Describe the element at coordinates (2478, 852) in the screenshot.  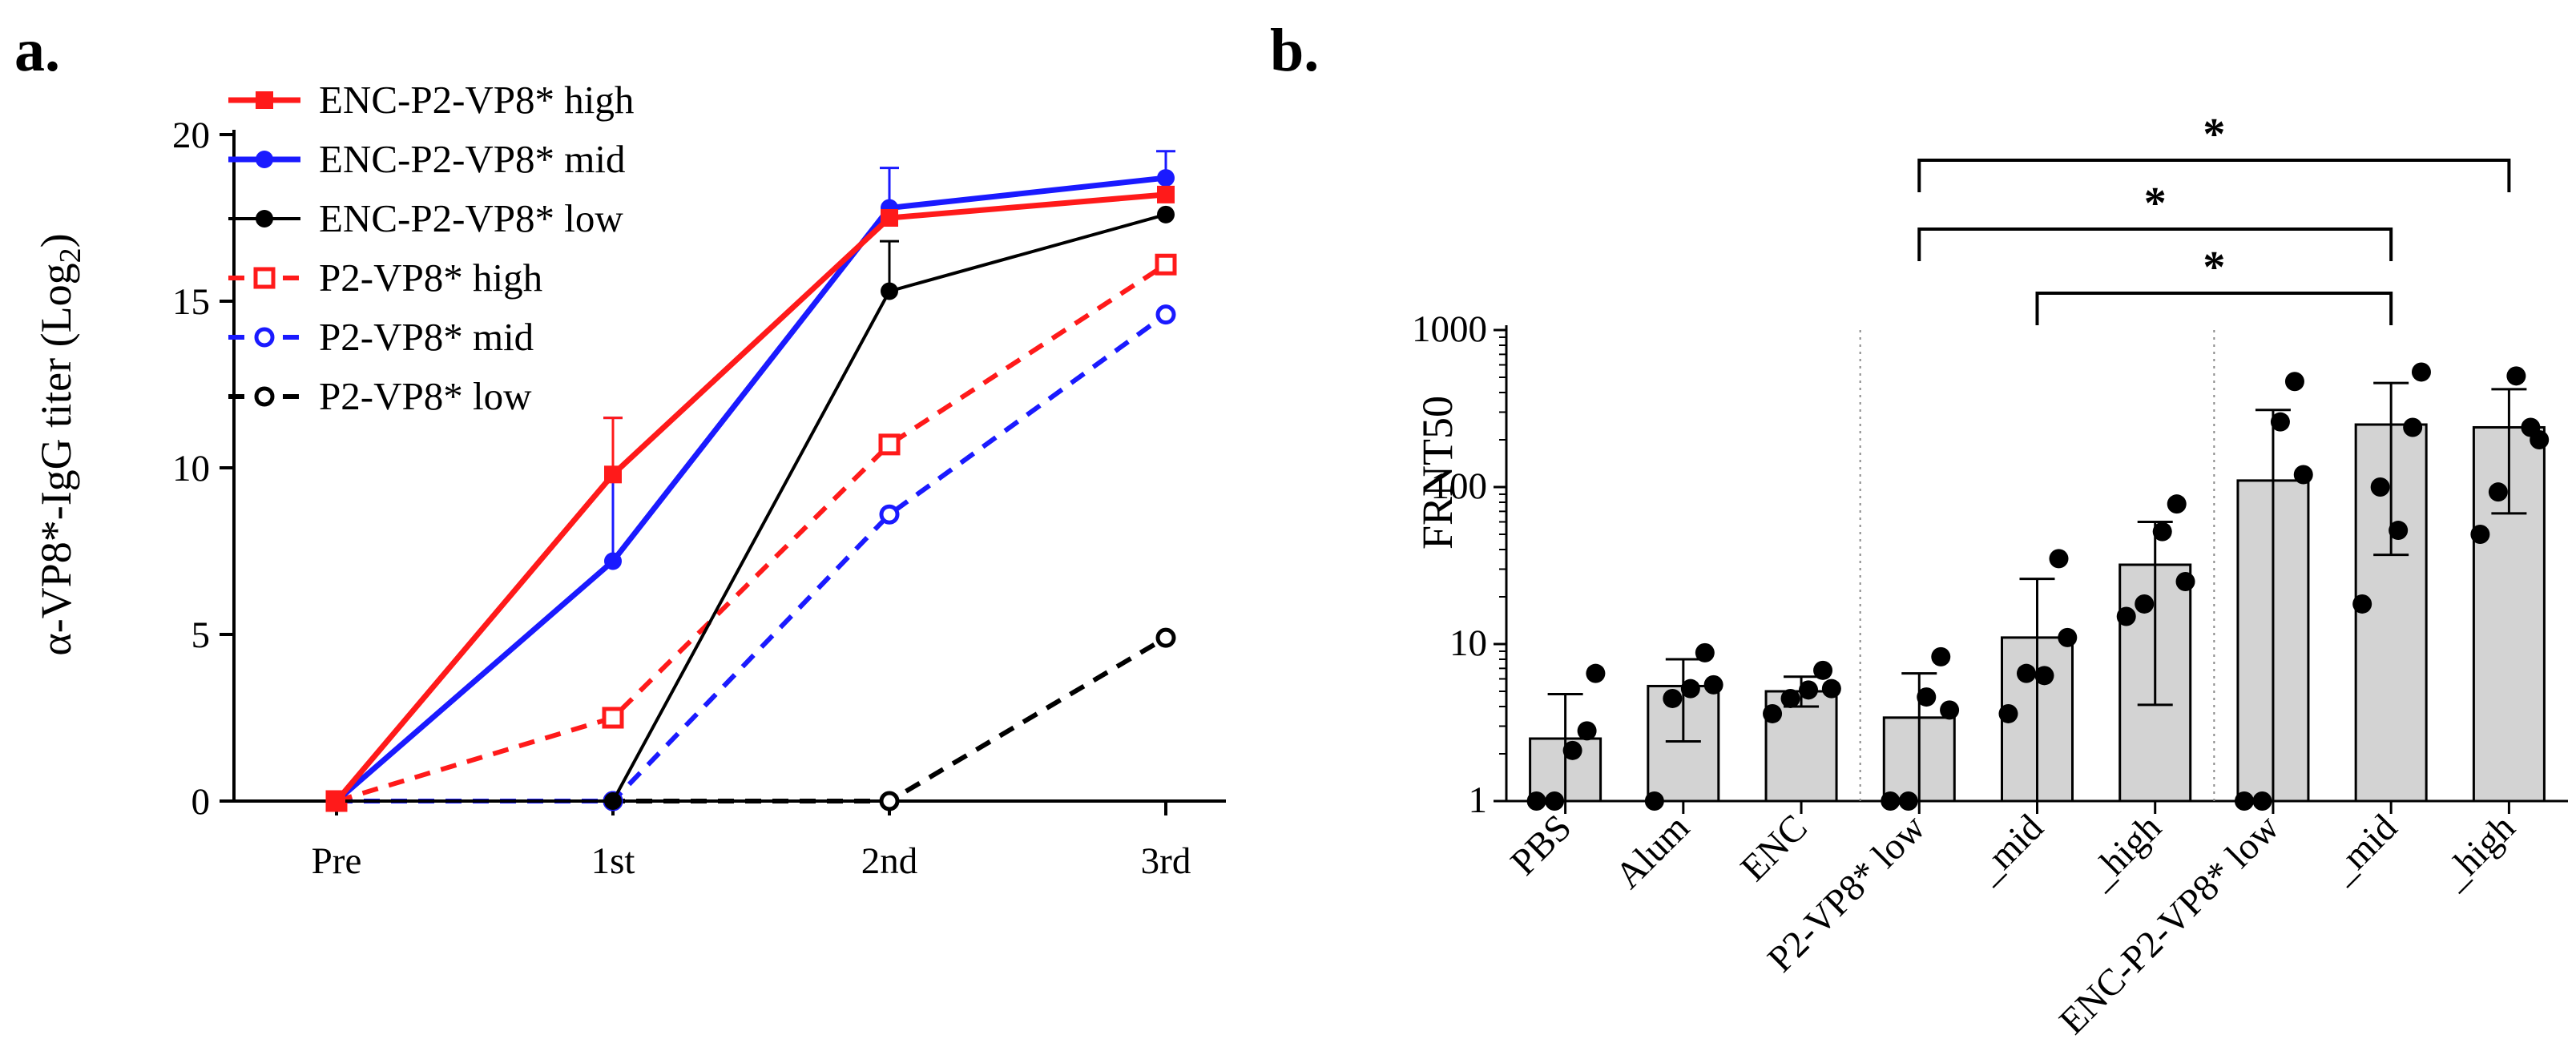
I see `x-tick-label-high-8: _high` at that location.